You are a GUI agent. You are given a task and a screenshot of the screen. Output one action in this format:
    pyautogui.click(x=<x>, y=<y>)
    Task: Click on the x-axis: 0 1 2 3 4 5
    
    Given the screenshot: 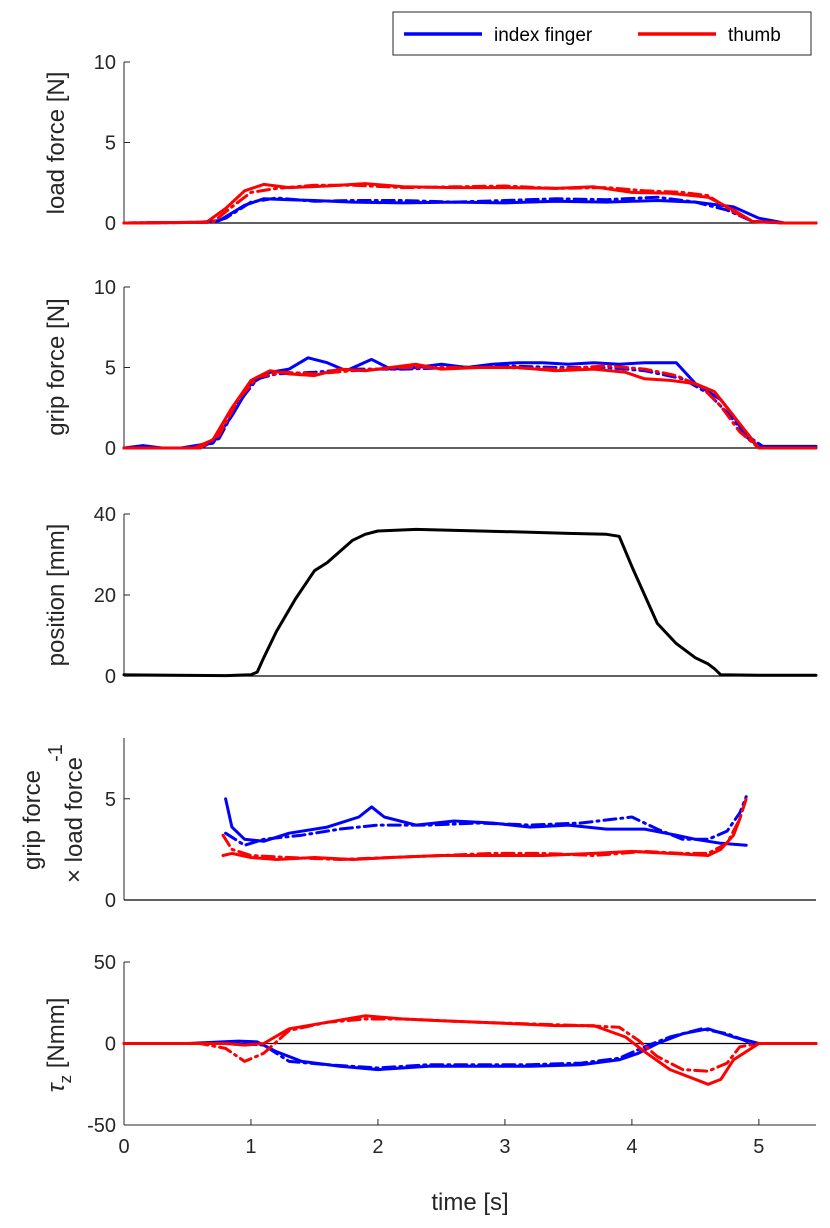 What is the action you would take?
    pyautogui.click(x=467, y=1138)
    